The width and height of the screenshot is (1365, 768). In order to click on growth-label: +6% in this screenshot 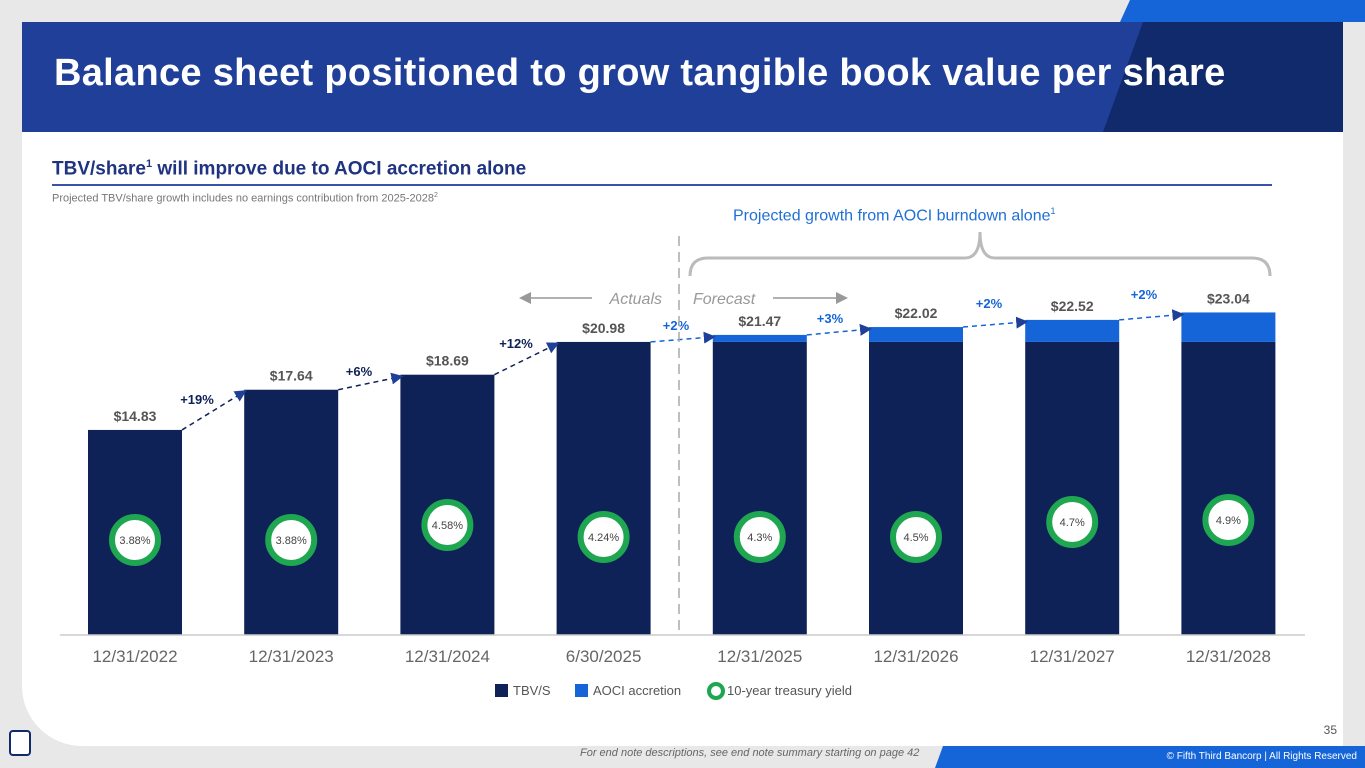, I will do `click(359, 371)`.